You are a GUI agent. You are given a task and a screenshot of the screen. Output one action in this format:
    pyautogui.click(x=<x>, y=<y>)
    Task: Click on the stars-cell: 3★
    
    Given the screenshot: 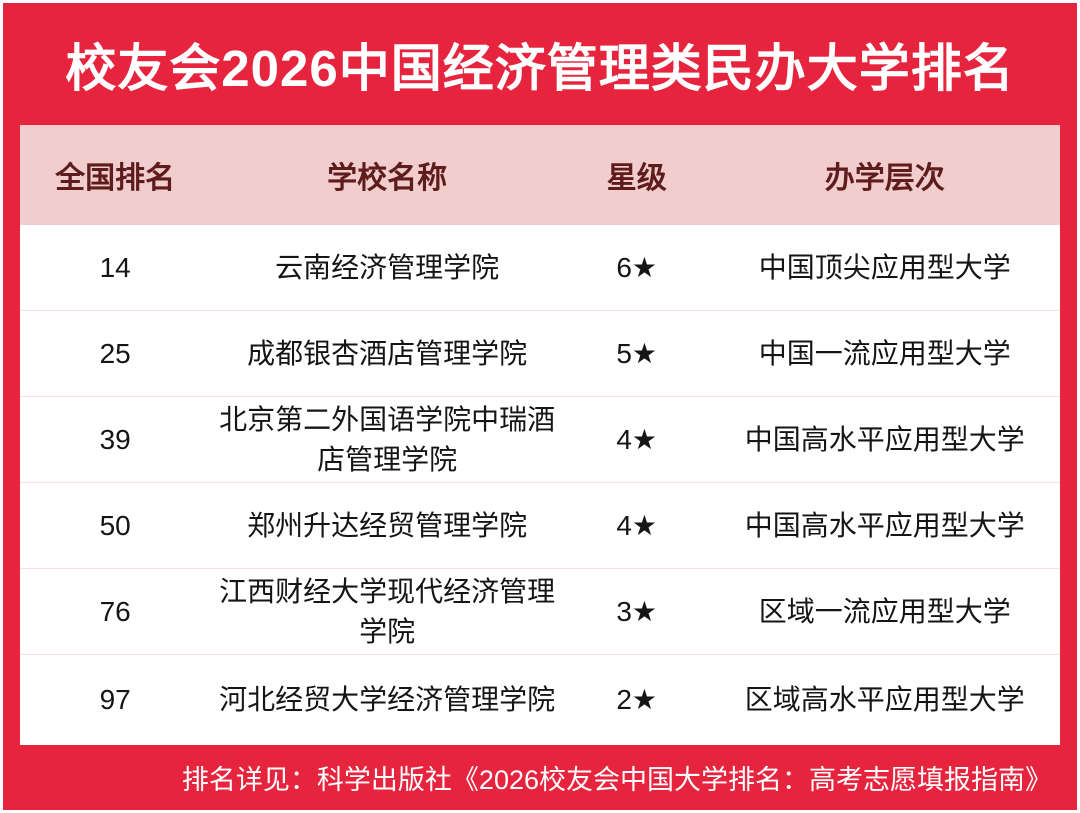 What is the action you would take?
    pyautogui.click(x=637, y=611)
    